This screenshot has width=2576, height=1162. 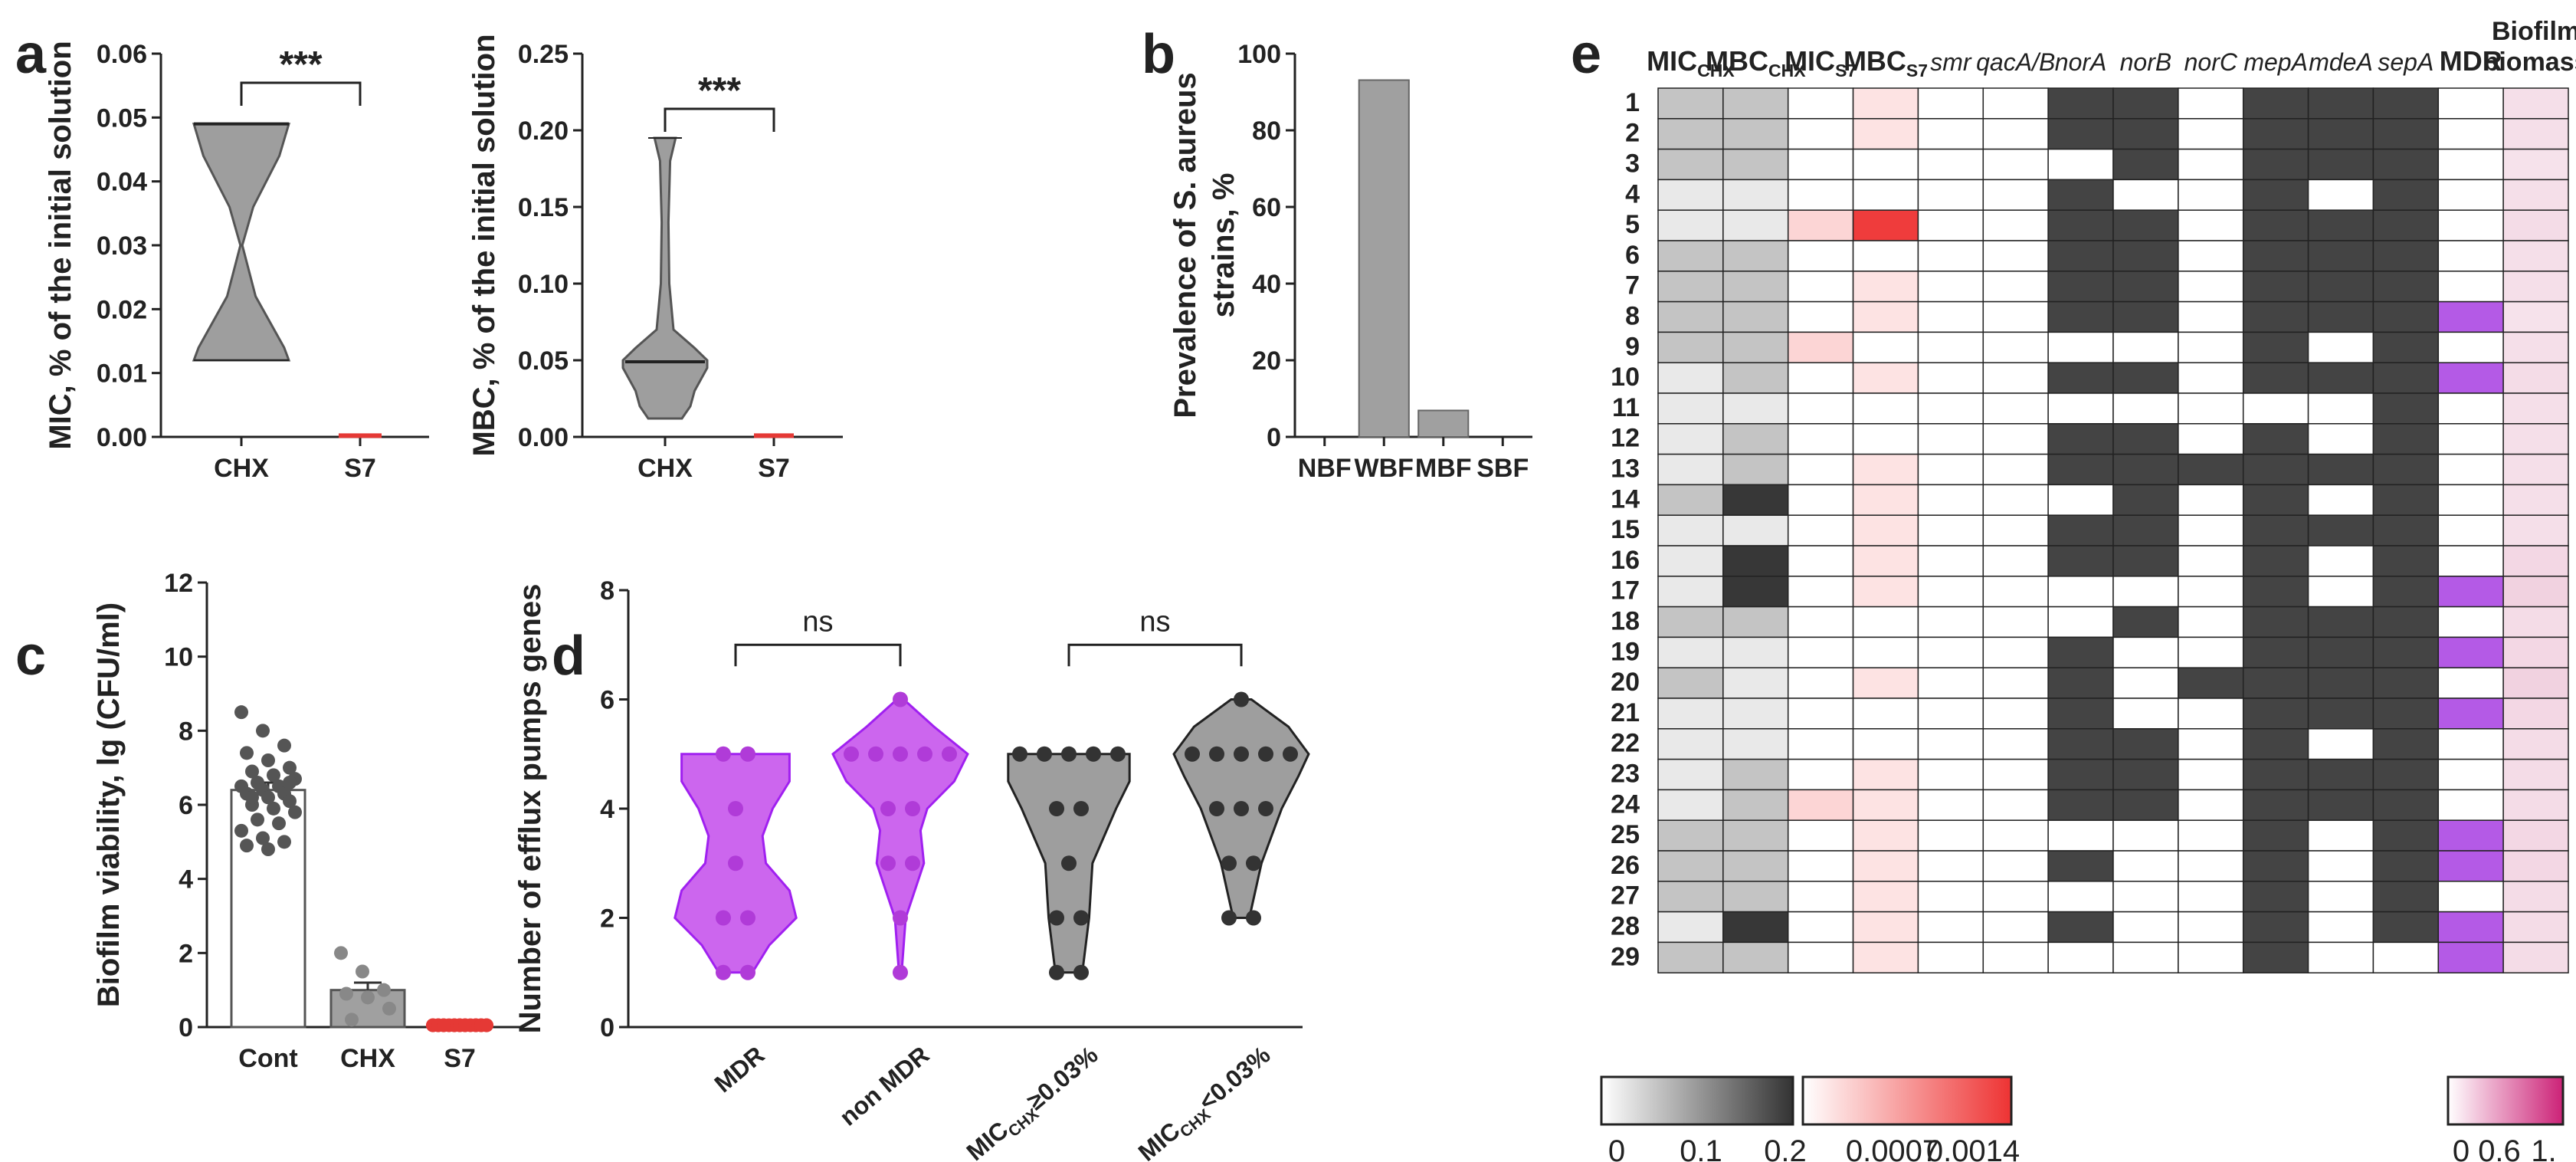 I want to click on colorbar-tick: 0.1, so click(x=1701, y=1148).